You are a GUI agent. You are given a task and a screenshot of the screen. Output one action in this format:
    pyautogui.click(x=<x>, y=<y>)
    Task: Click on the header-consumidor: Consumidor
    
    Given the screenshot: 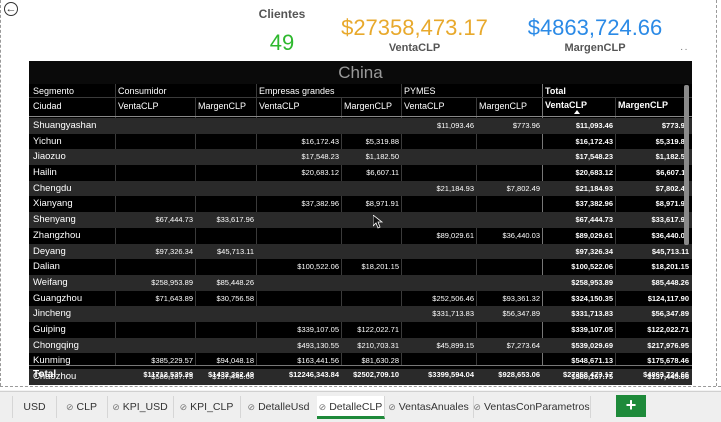 What is the action you would take?
    pyautogui.click(x=142, y=91)
    